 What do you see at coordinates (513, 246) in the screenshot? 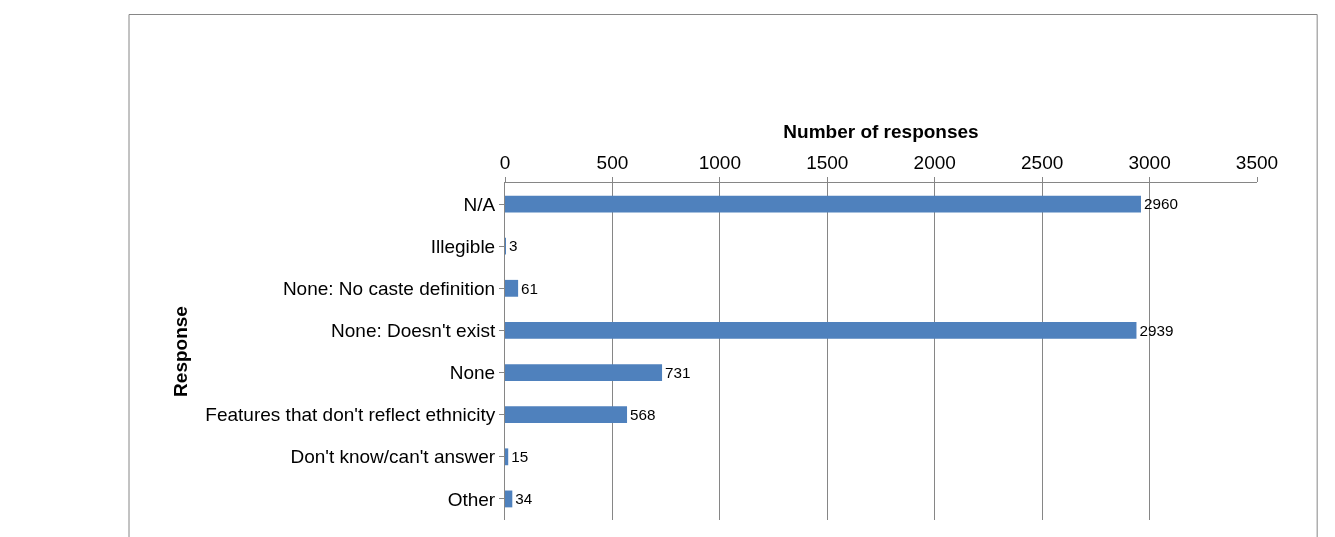
I see `data-label: 3` at bounding box center [513, 246].